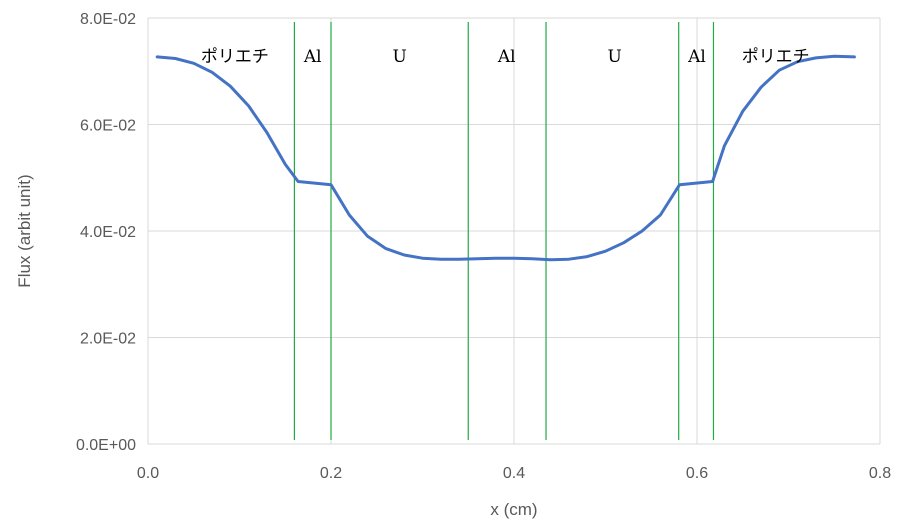 The width and height of the screenshot is (903, 530). I want to click on x-tick-label: 0.2, so click(331, 473).